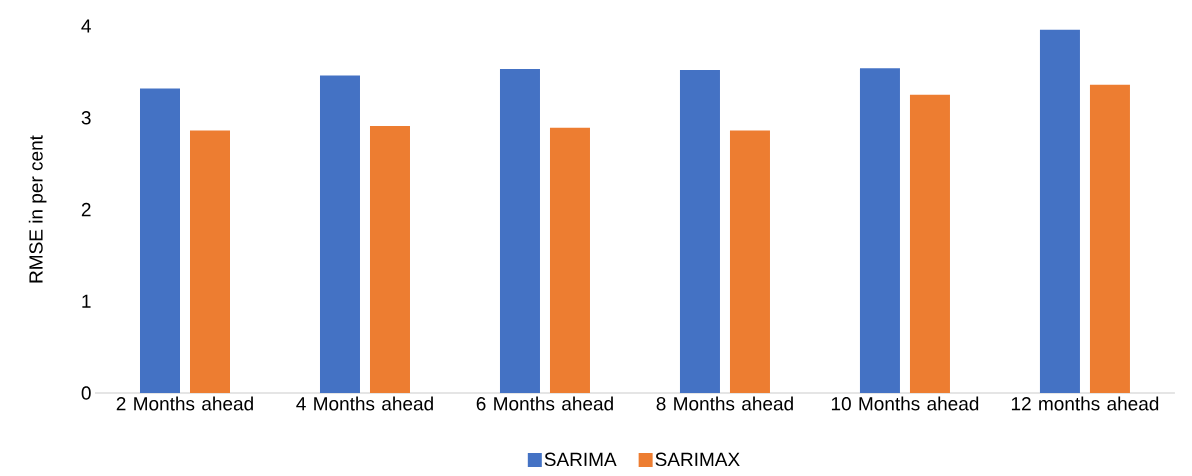  What do you see at coordinates (697, 459) in the screenshot?
I see `legend-label: SARIMAX` at bounding box center [697, 459].